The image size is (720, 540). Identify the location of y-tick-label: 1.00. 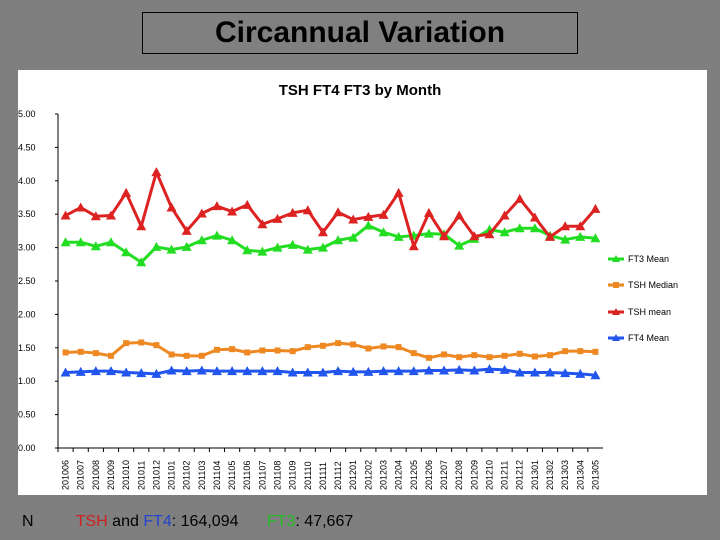
(27, 381).